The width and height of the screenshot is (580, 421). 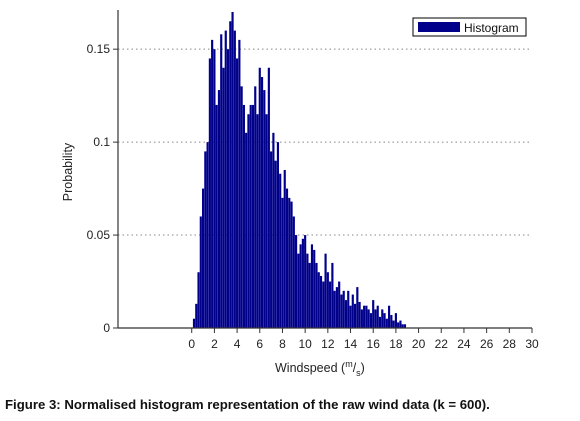 I want to click on x-tick-label: 22, so click(x=442, y=344).